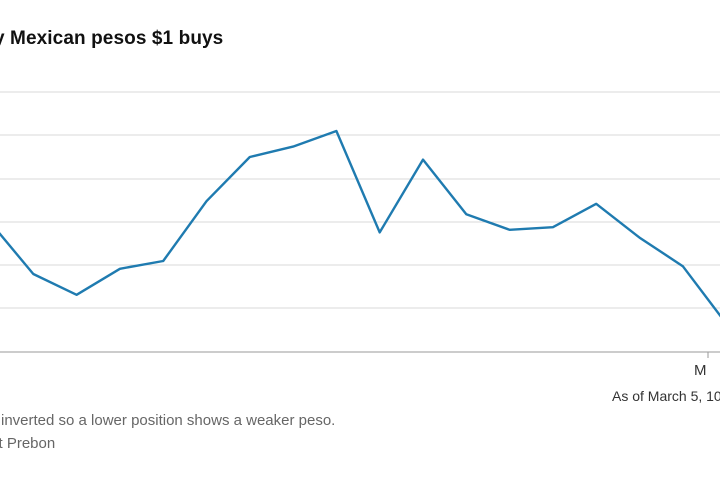  Describe the element at coordinates (28, 443) in the screenshot. I see `chart-source: ett Prebon` at that location.